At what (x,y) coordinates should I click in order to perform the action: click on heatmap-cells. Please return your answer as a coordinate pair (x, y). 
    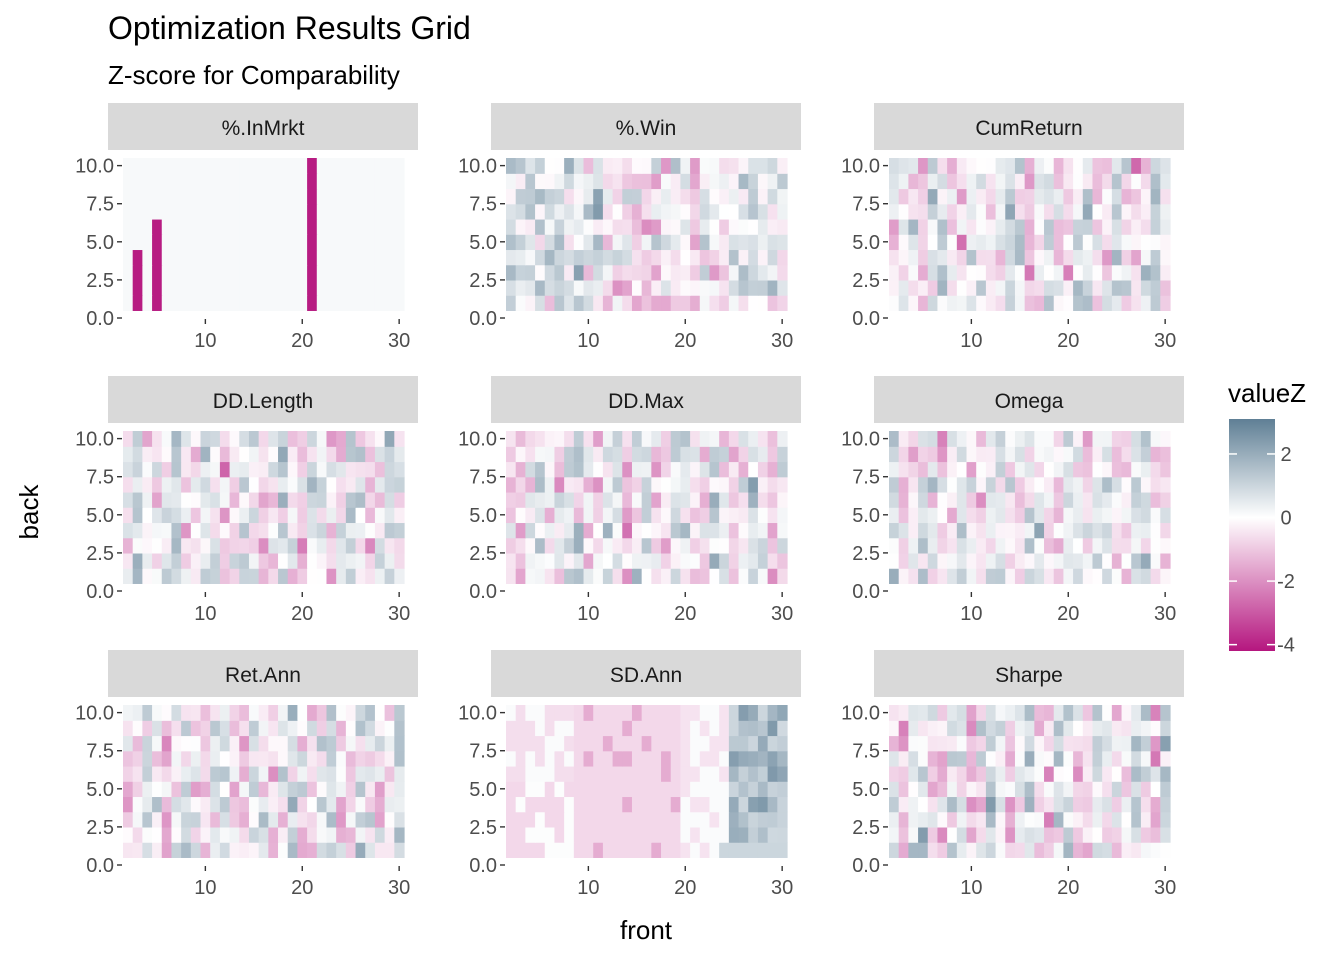
    Looking at the image, I should click on (264, 507).